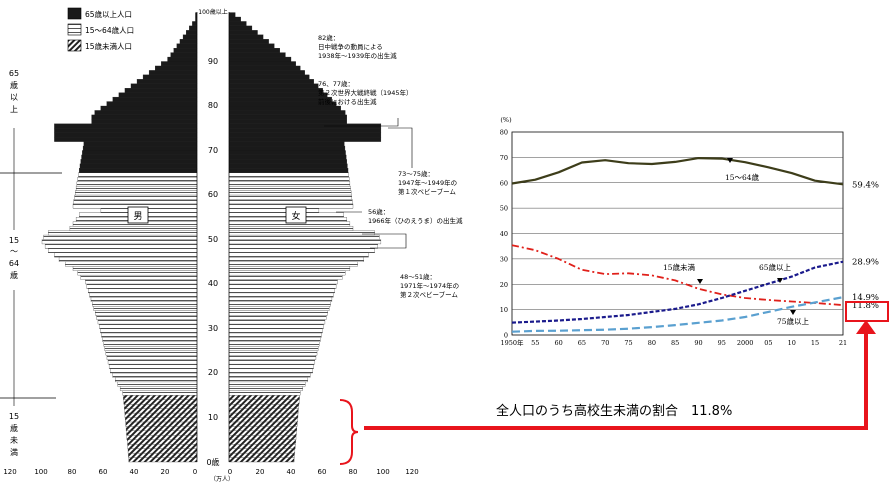 This screenshot has width=896, height=483. Describe the element at coordinates (14, 440) in the screenshot. I see `group-children-3: 未` at that location.